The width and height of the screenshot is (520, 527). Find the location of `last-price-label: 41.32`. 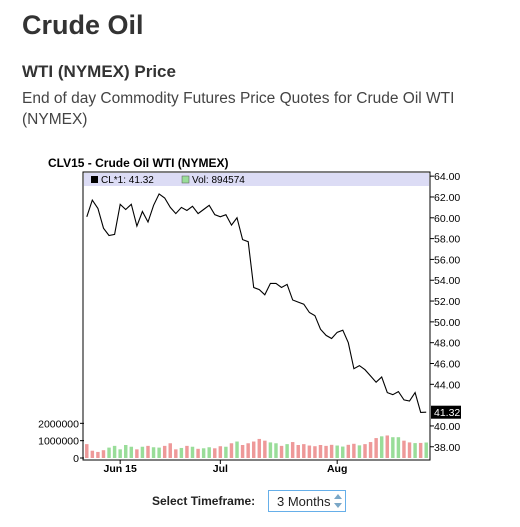

last-price-label: 41.32 is located at coordinates (447, 413).